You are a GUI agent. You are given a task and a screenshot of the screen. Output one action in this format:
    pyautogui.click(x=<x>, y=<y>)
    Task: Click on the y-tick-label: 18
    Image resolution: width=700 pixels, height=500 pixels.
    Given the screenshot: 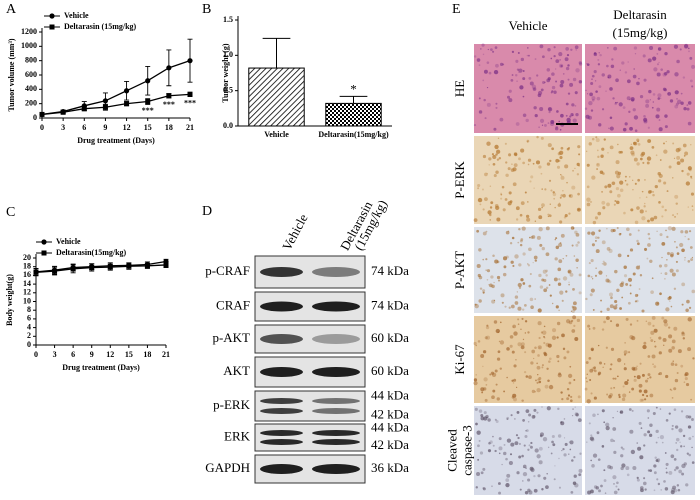 What is the action you would take?
    pyautogui.click(x=27, y=266)
    